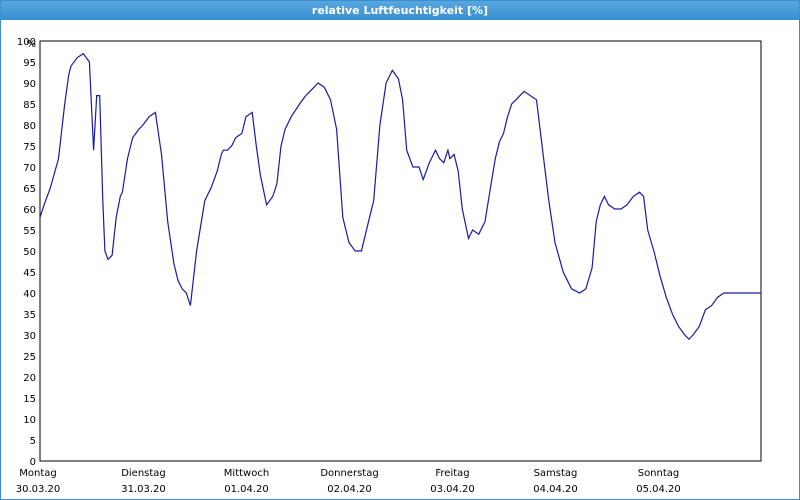 This screenshot has width=800, height=500. Describe the element at coordinates (29, 336) in the screenshot. I see `y-tick-label: 30` at that location.